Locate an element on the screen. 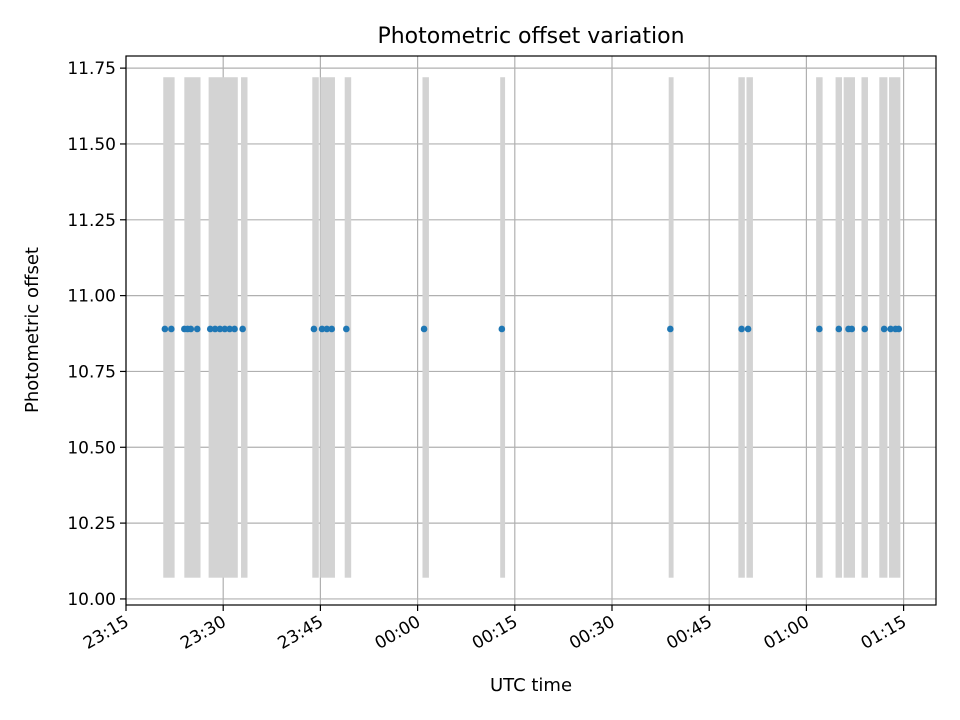 The width and height of the screenshot is (960, 720). y-tick-label: 11.50 is located at coordinates (91, 145).